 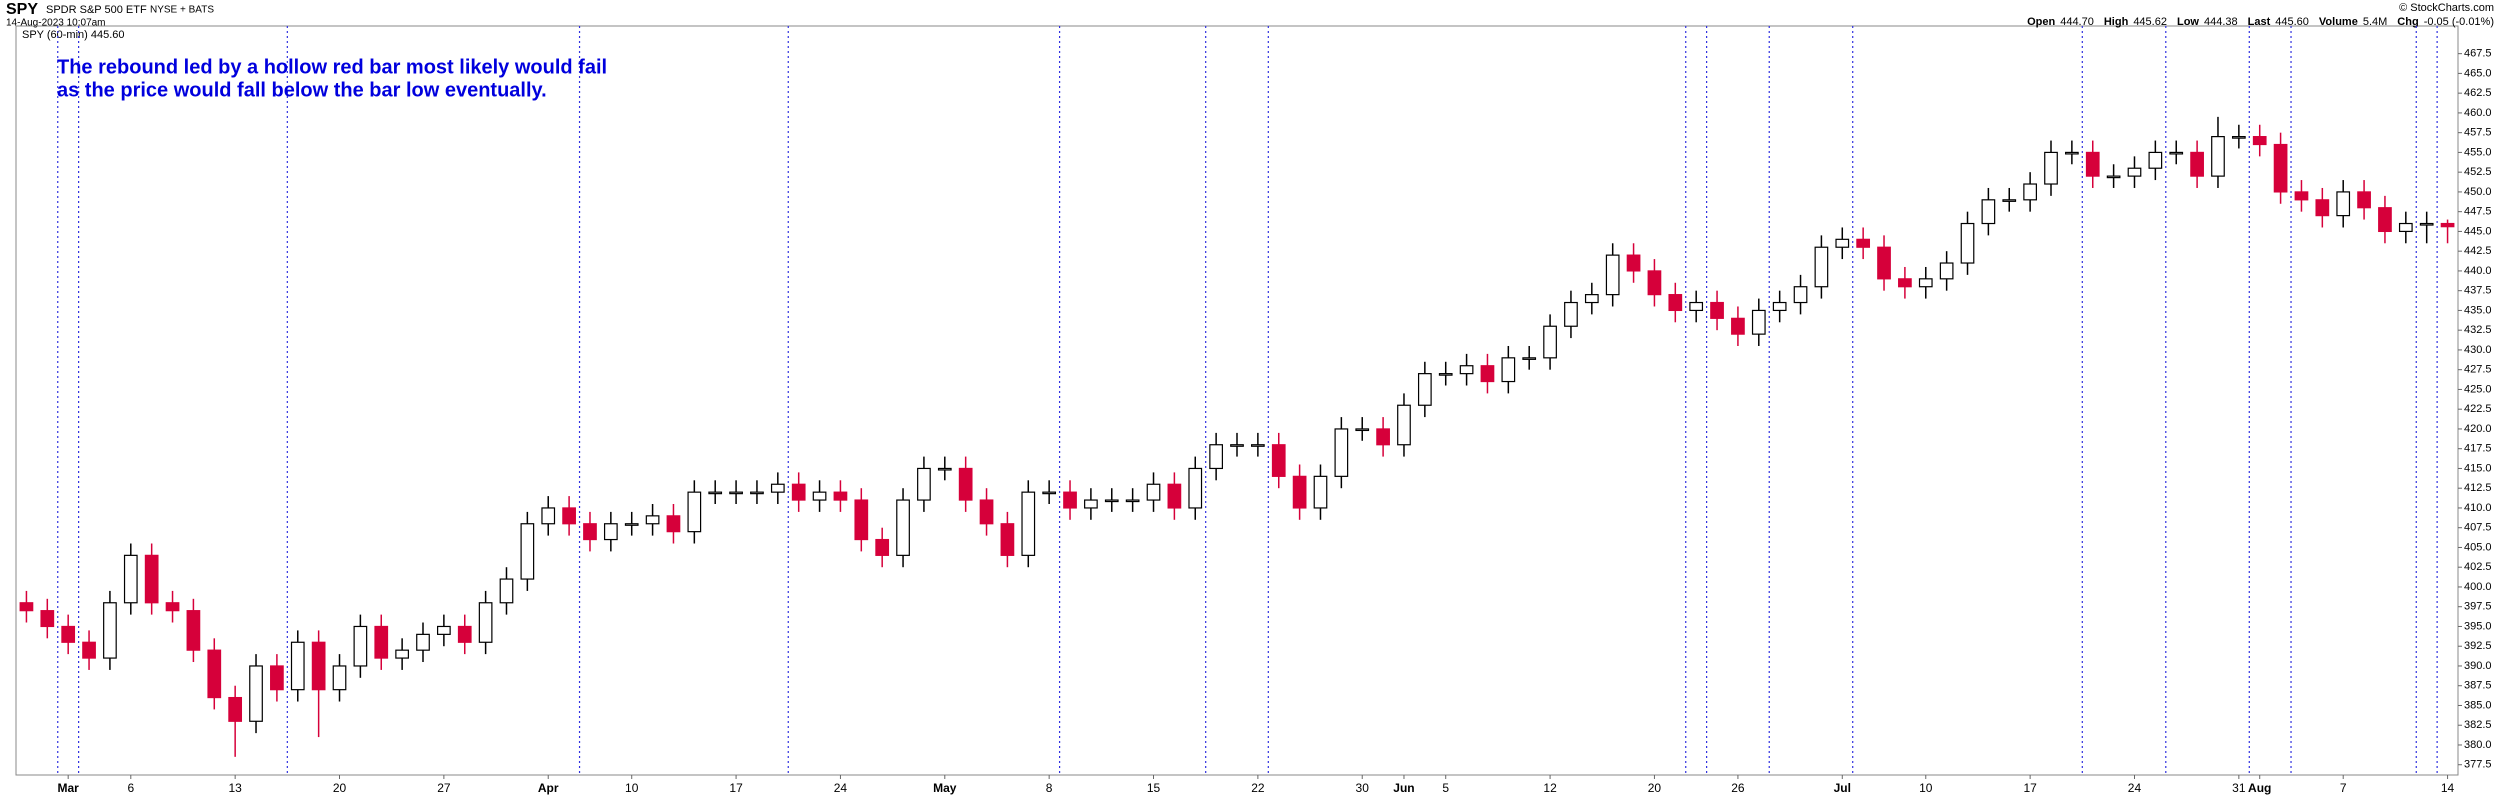 I want to click on y-tick-label: 405.0, so click(x=2478, y=547).